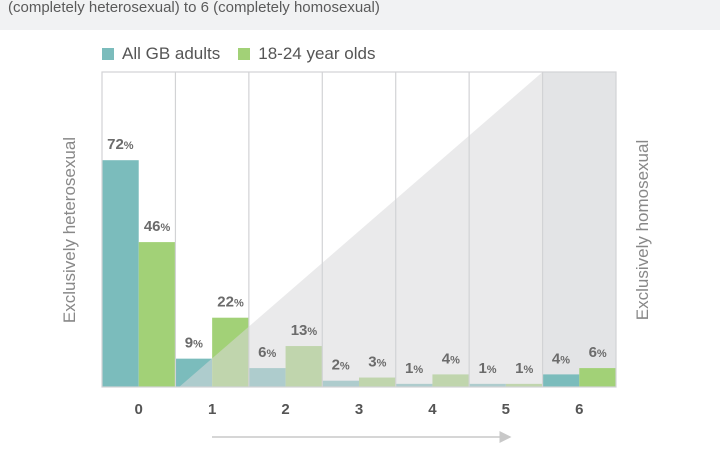 The image size is (720, 450). I want to click on data-label-all-adults-6: 4%, so click(561, 358).